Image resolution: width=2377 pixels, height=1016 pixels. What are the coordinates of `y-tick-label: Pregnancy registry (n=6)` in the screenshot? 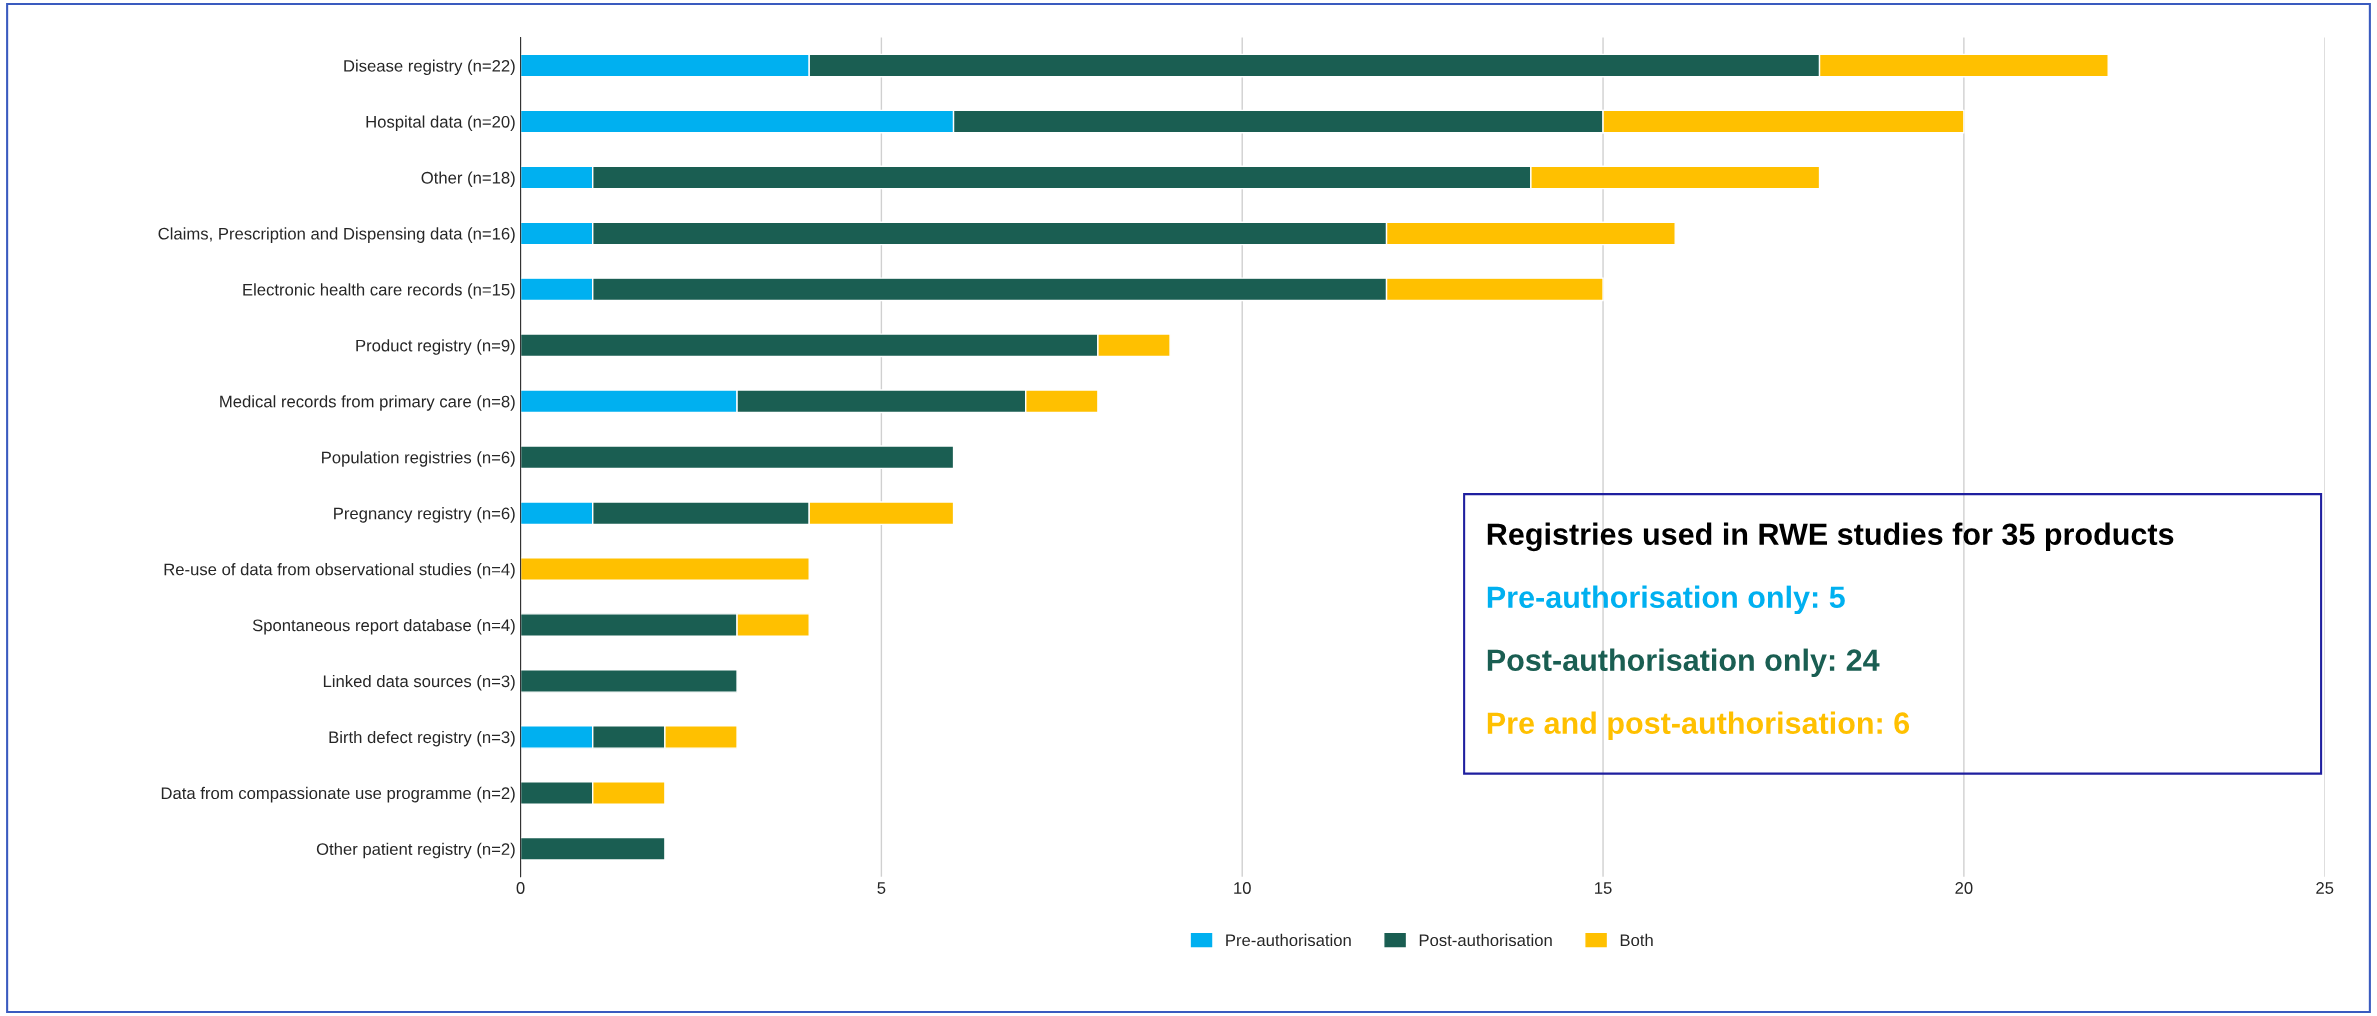 It's located at (424, 515).